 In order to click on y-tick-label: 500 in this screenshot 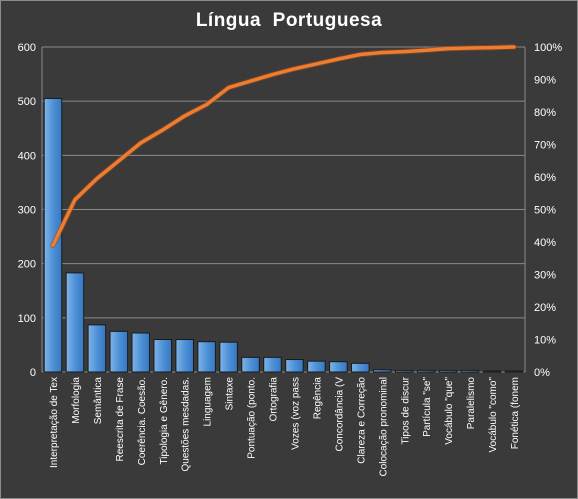, I will do `click(27, 102)`.